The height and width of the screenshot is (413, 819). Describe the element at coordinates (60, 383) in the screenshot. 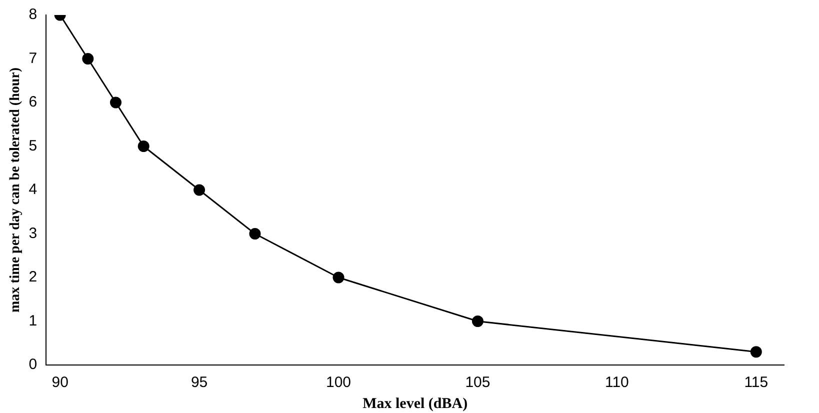

I see `x-tick-label: 90` at that location.